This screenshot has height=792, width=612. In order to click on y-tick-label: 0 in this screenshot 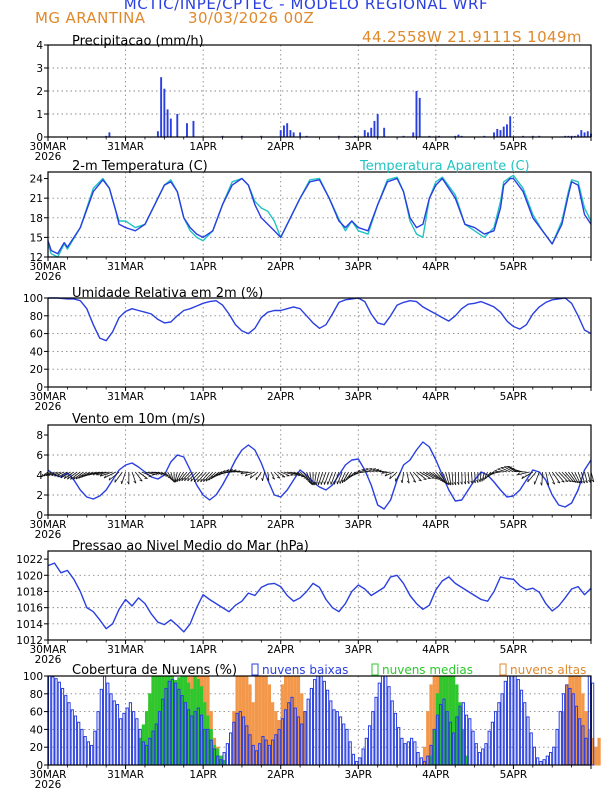, I will do `click(39, 138)`.